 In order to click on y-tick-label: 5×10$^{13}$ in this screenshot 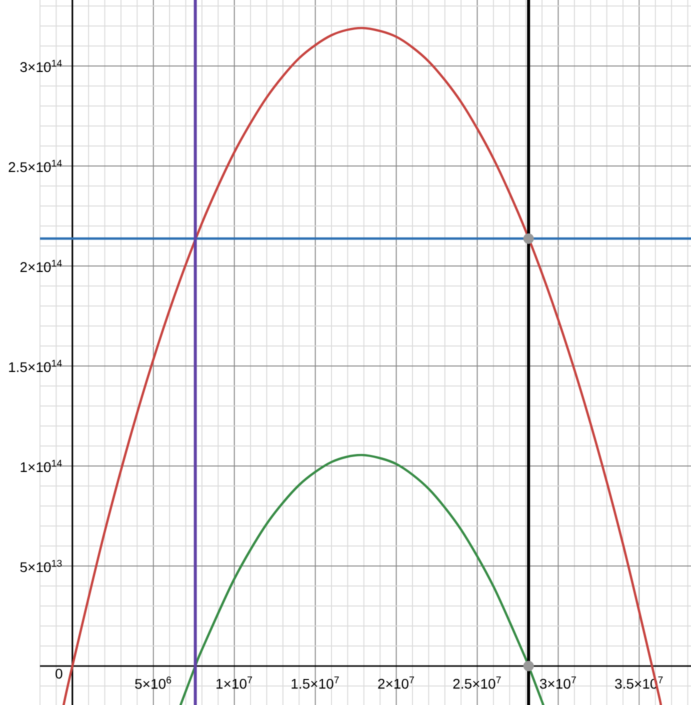, I will do `click(41, 566)`.